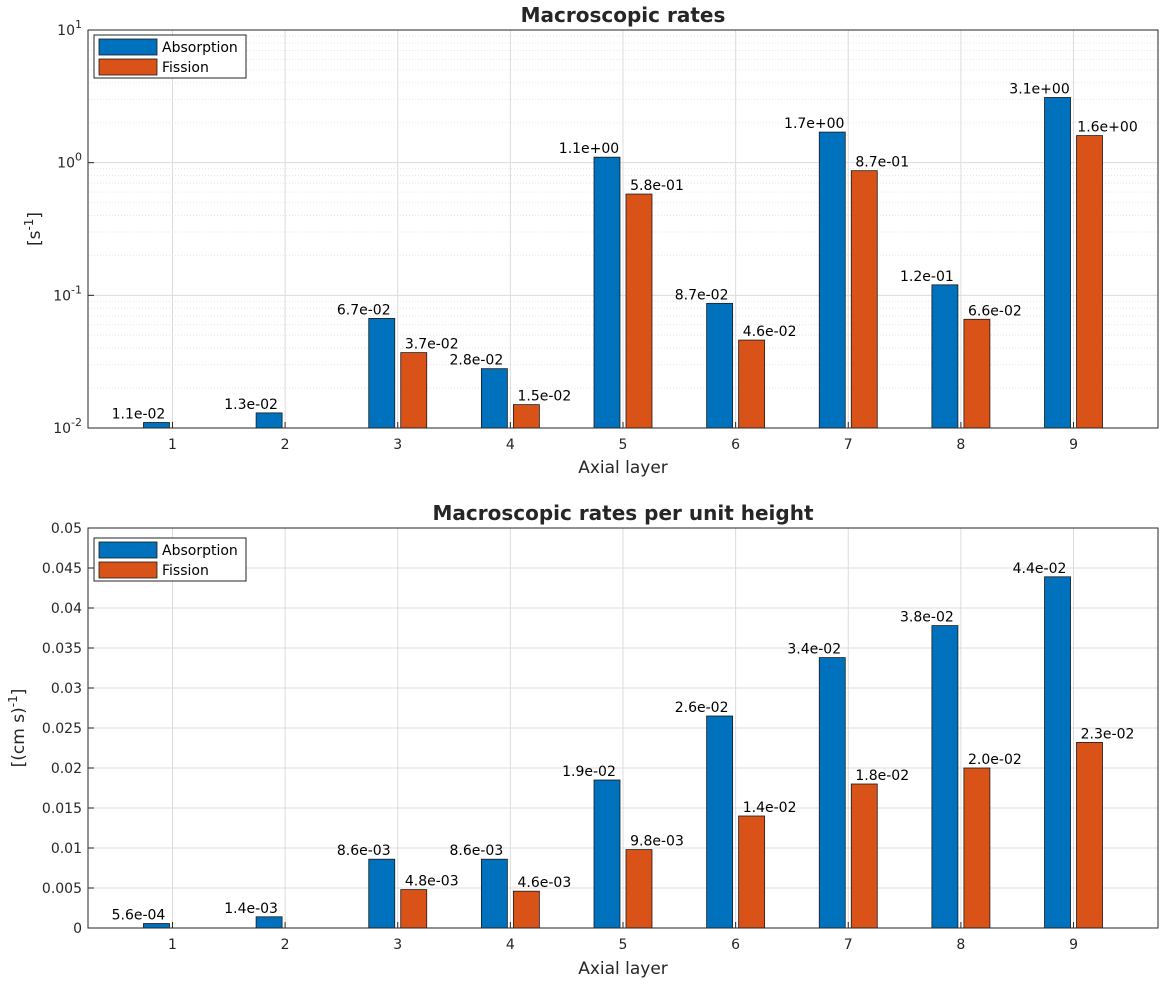 The height and width of the screenshot is (984, 1161). What do you see at coordinates (848, 445) in the screenshot?
I see `x-tick-label: 7` at bounding box center [848, 445].